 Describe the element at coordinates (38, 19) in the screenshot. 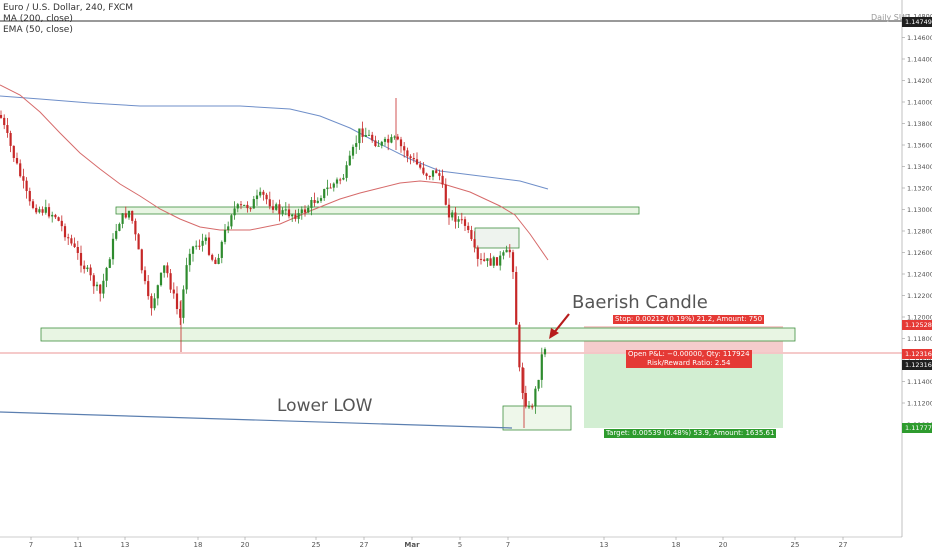

I see `ma-legend: MA (200, close)` at that location.